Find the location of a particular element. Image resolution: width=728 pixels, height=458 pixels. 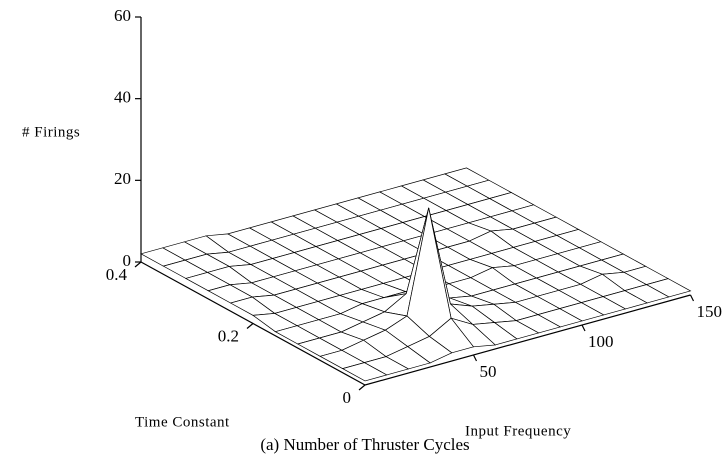

y-tick-label: 0.2 is located at coordinates (228, 335).